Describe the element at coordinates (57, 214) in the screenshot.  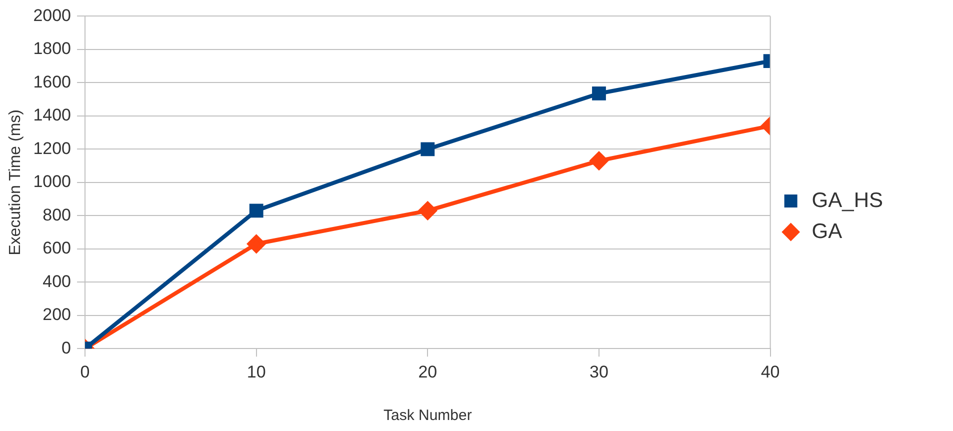
I see `y-tick-label: 800` at that location.